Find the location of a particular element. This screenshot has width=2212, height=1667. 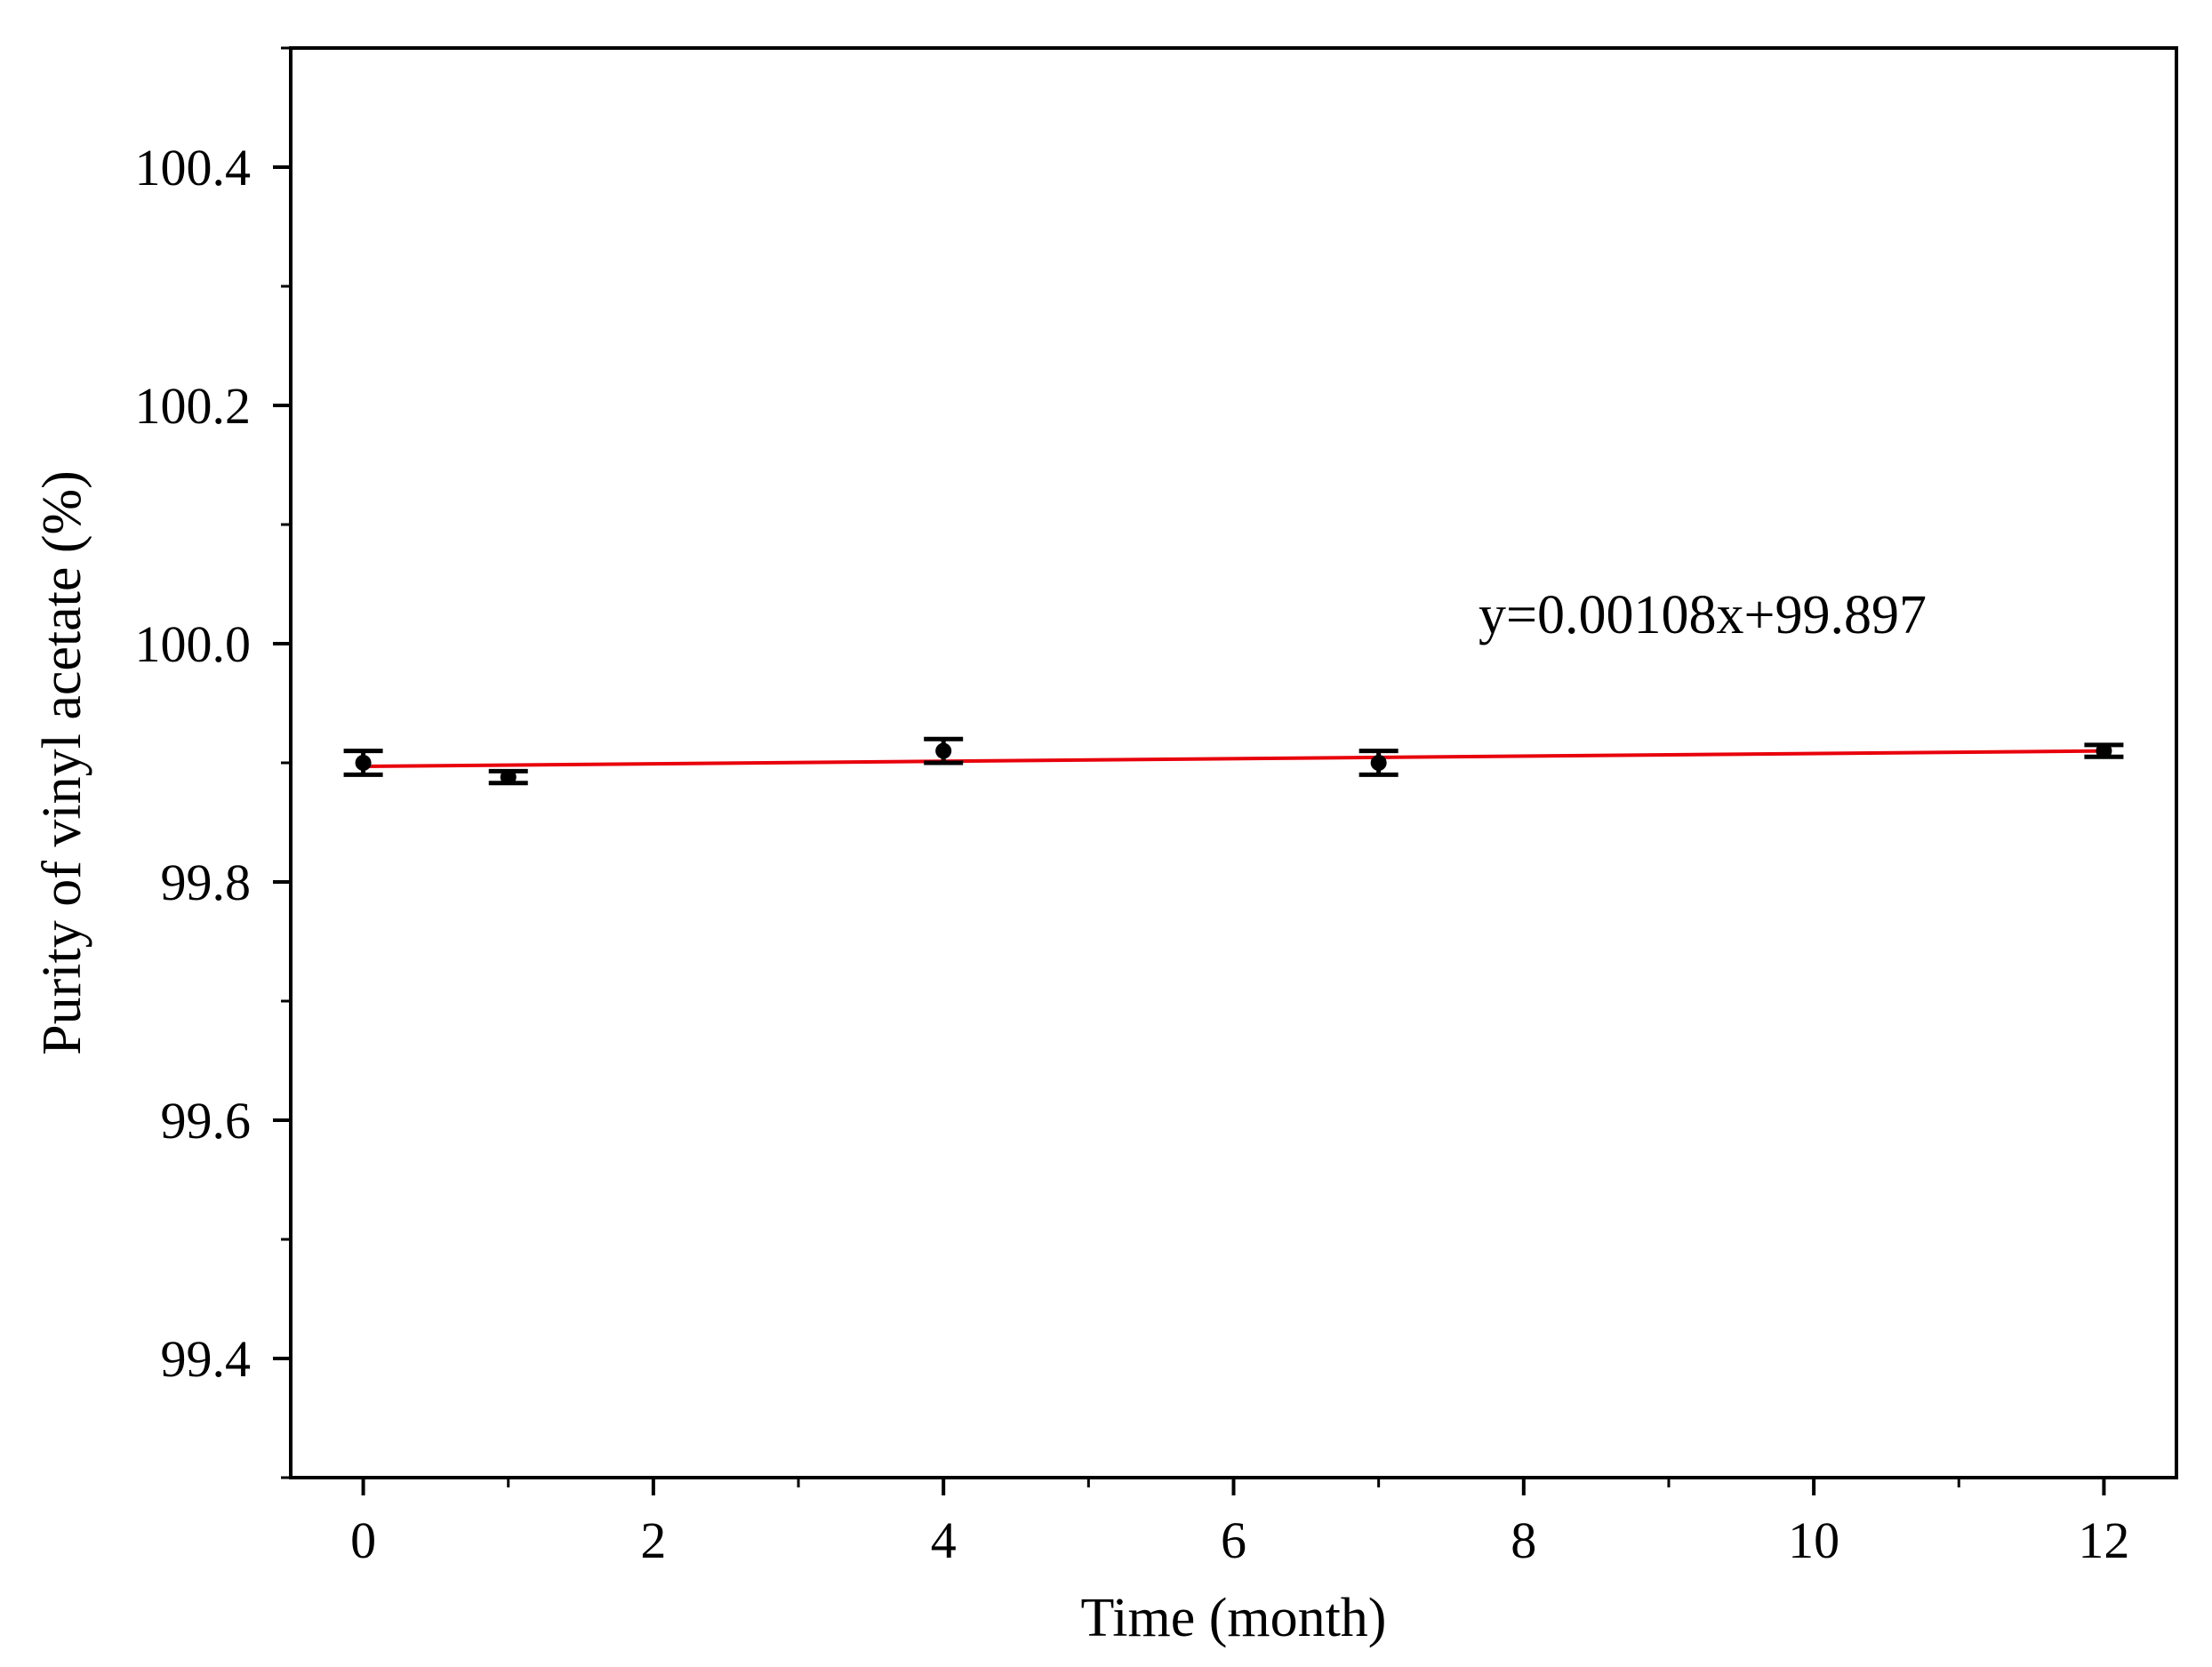

y-tick-label: 100.4 is located at coordinates (193, 167).